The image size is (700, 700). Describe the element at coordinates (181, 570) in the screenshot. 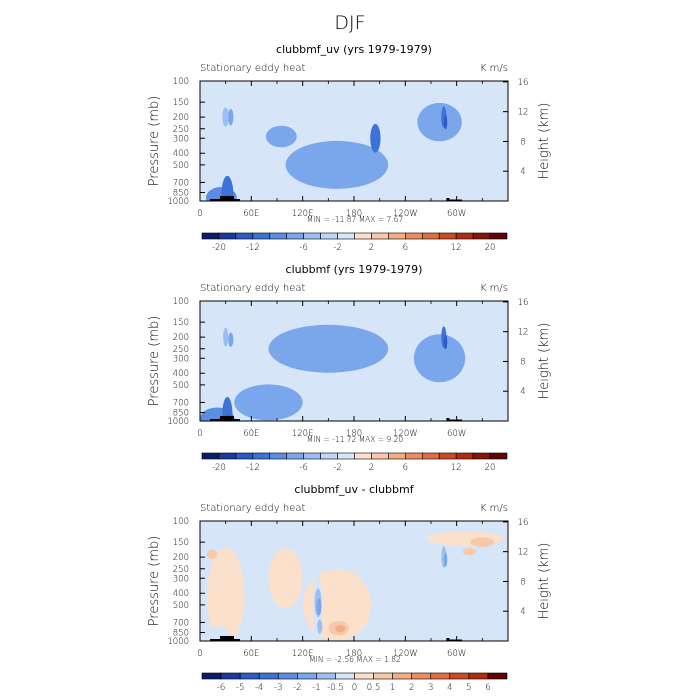

I see `y-tick-label: 250` at that location.